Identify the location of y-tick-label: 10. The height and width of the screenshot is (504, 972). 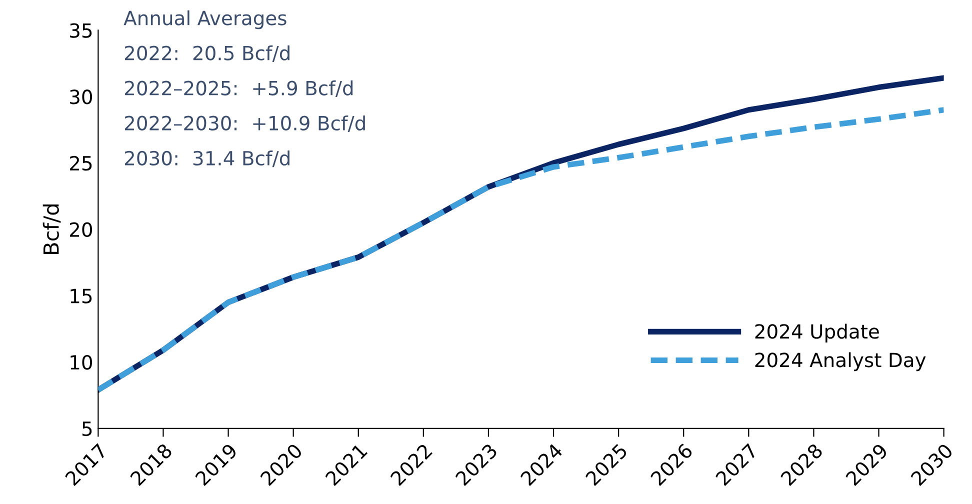
(81, 362).